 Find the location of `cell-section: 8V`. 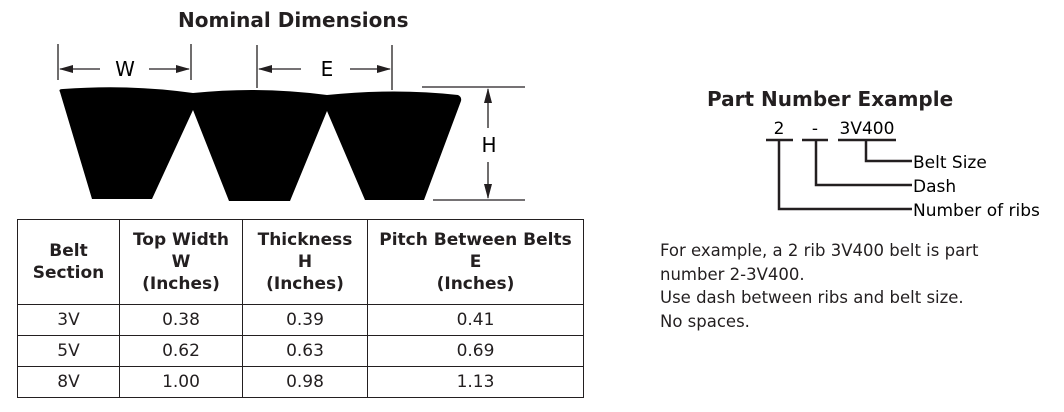

cell-section: 8V is located at coordinates (68, 382).